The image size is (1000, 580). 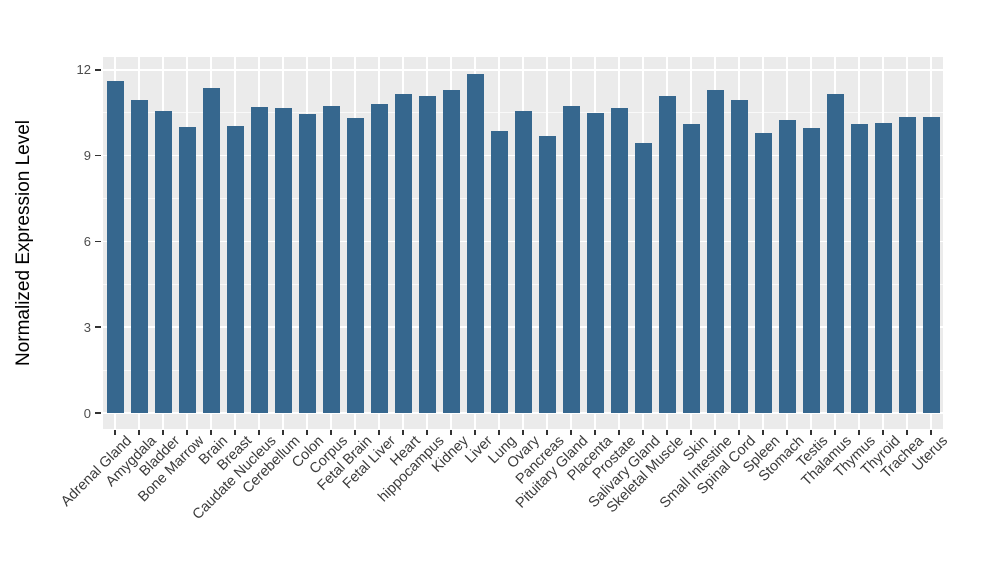 What do you see at coordinates (83, 70) in the screenshot?
I see `y-tick-label: 12` at bounding box center [83, 70].